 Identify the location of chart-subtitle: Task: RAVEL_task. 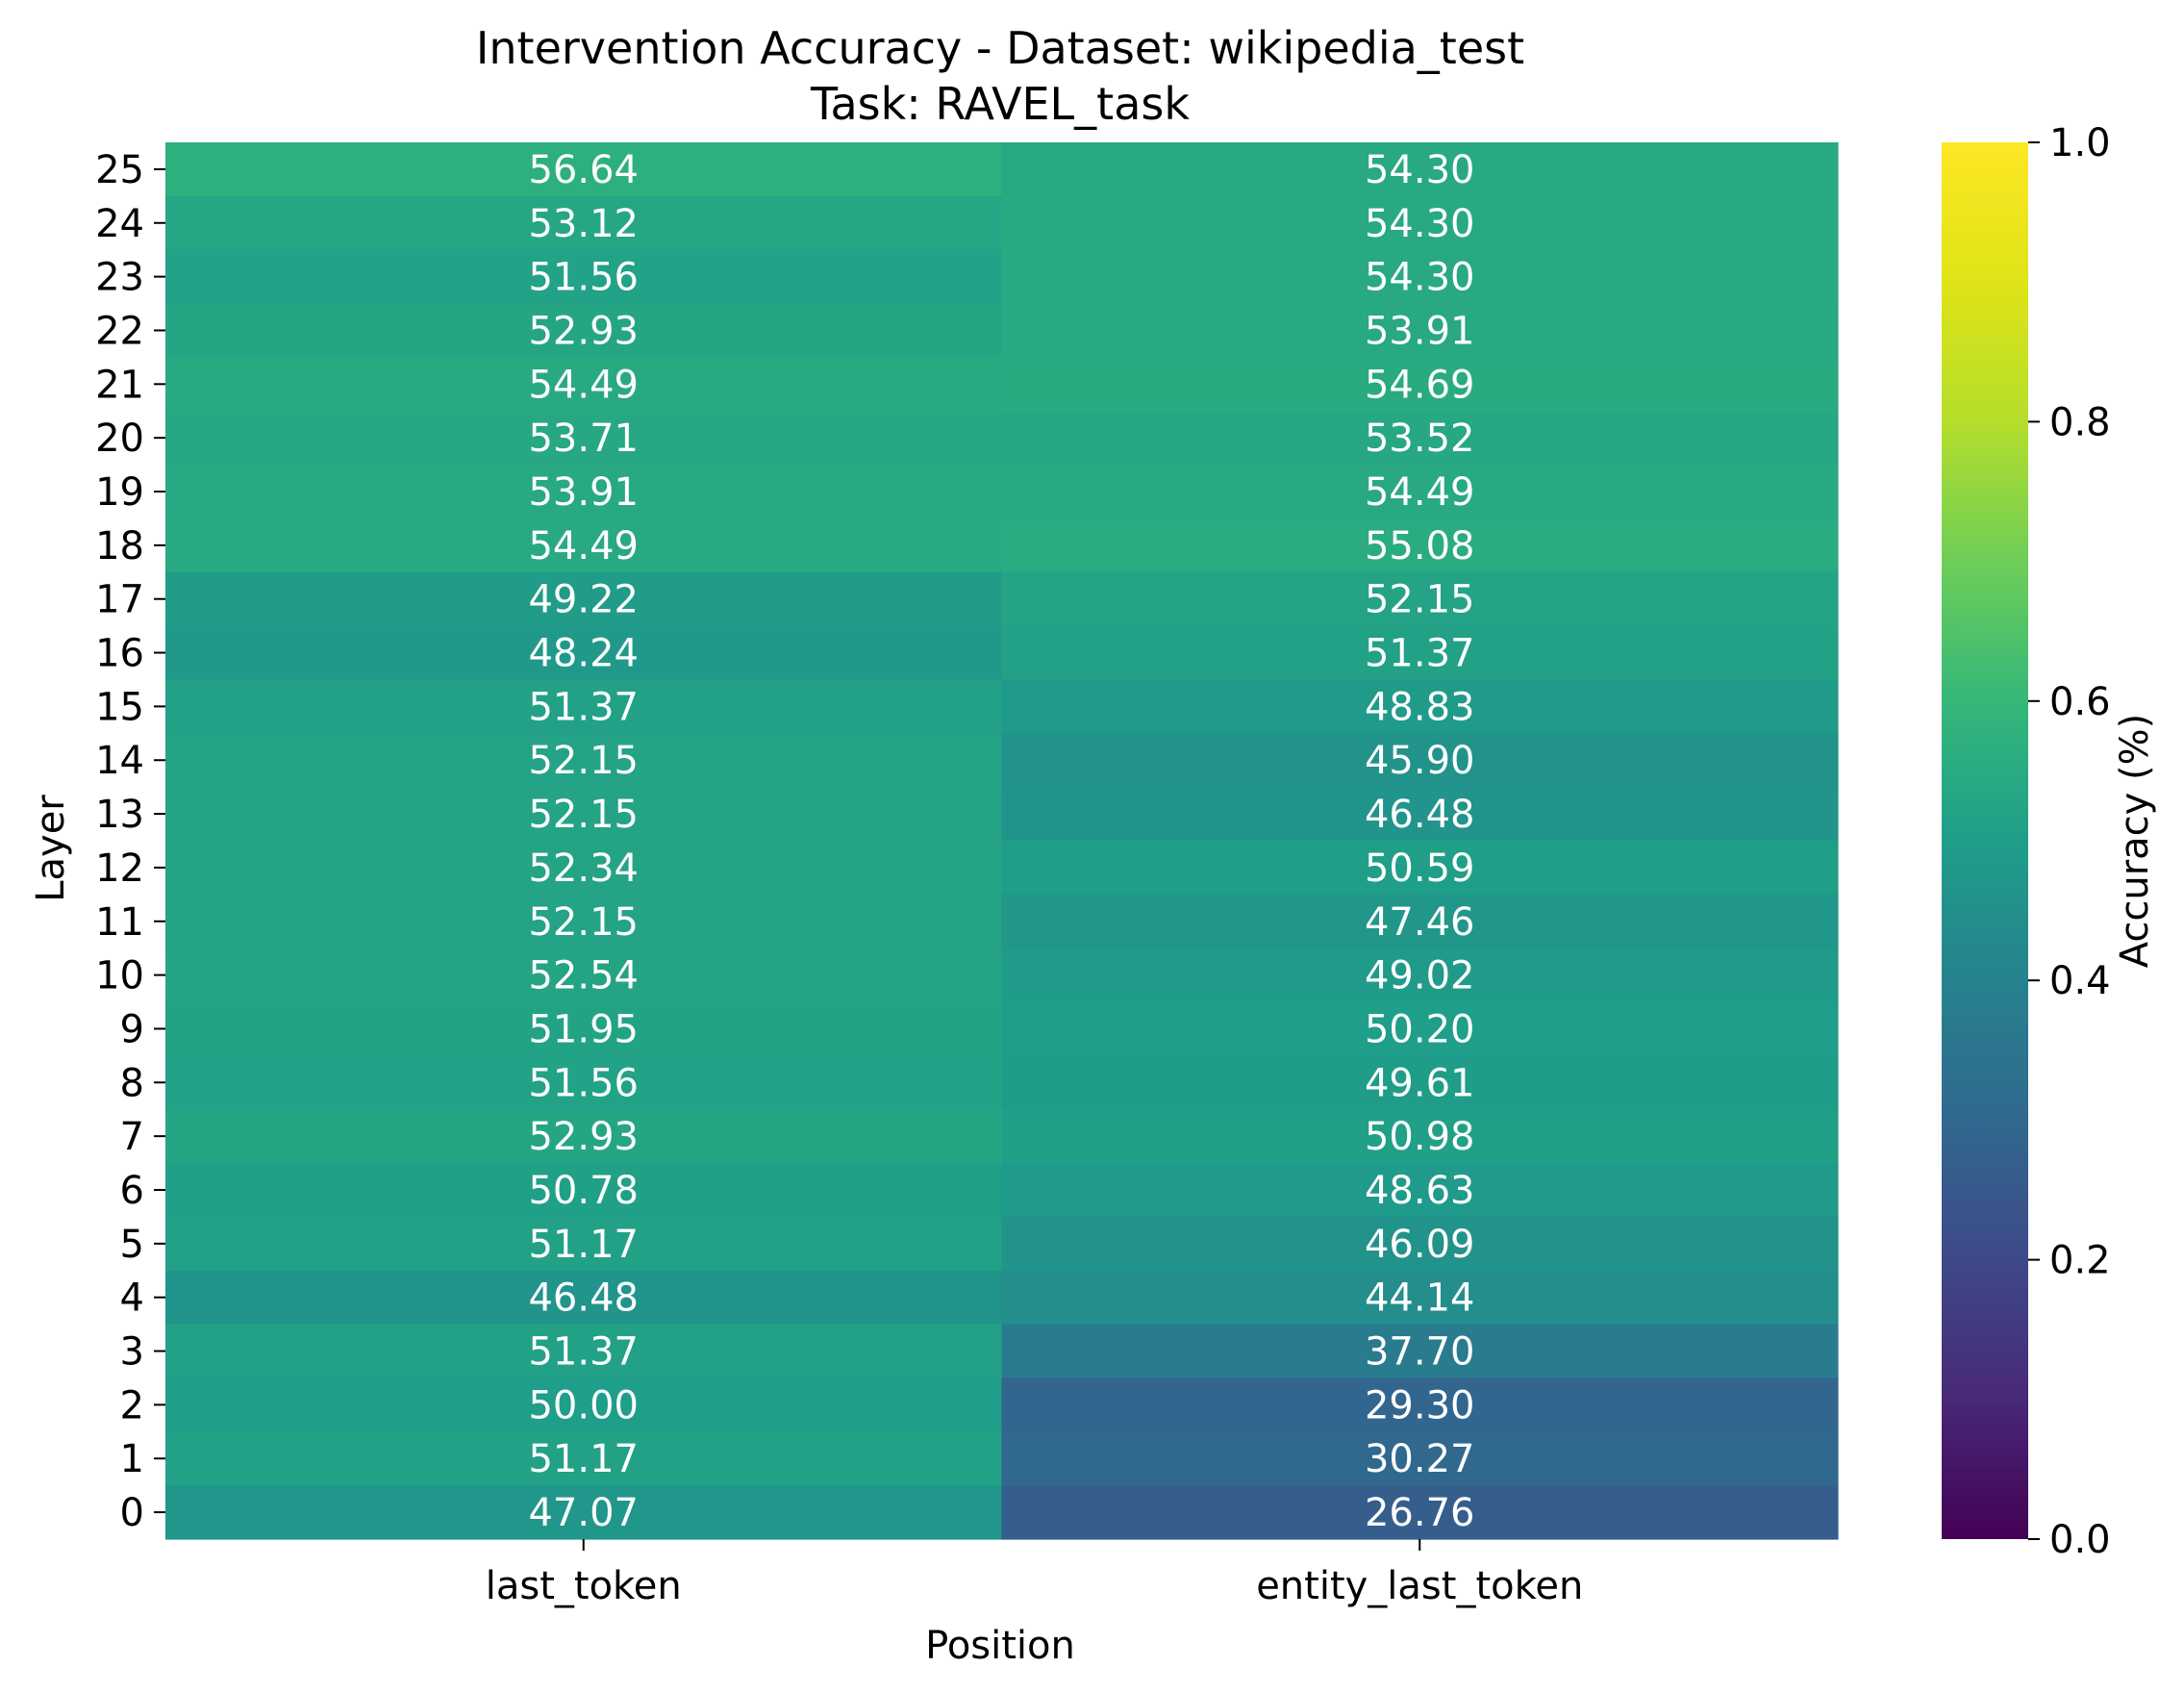
(1000, 104).